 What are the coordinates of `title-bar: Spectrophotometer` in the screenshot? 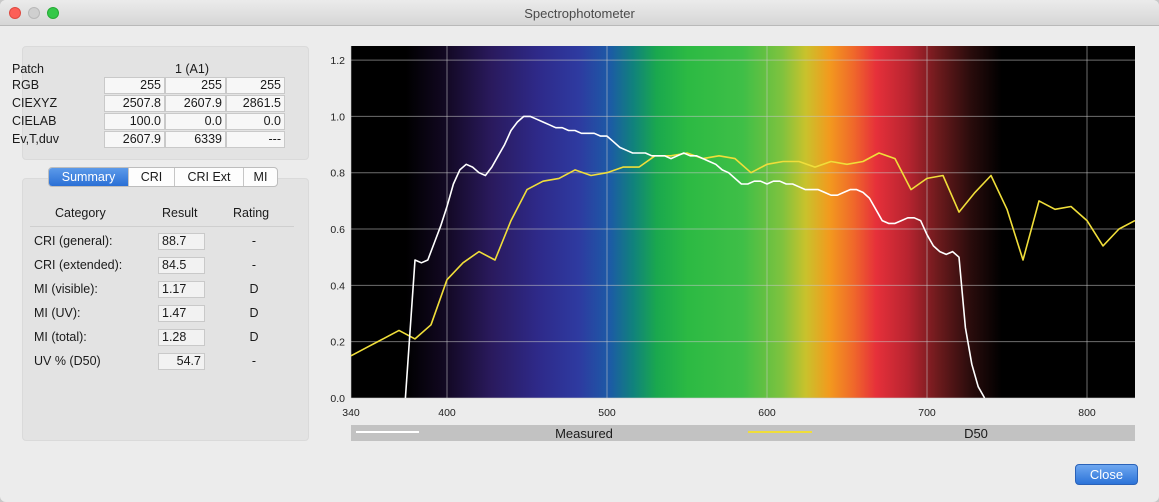 It's located at (579, 13).